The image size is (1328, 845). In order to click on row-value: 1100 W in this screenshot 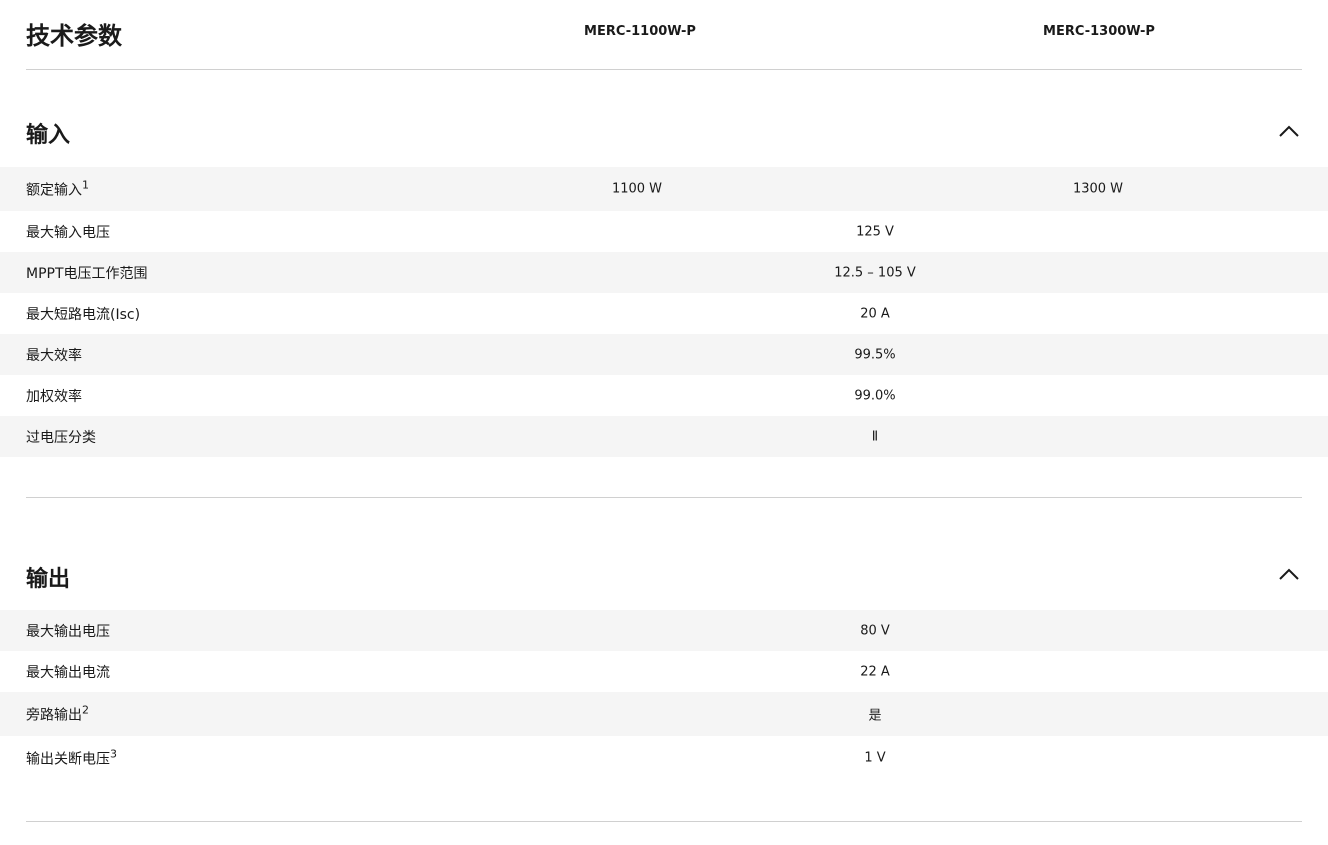, I will do `click(637, 189)`.